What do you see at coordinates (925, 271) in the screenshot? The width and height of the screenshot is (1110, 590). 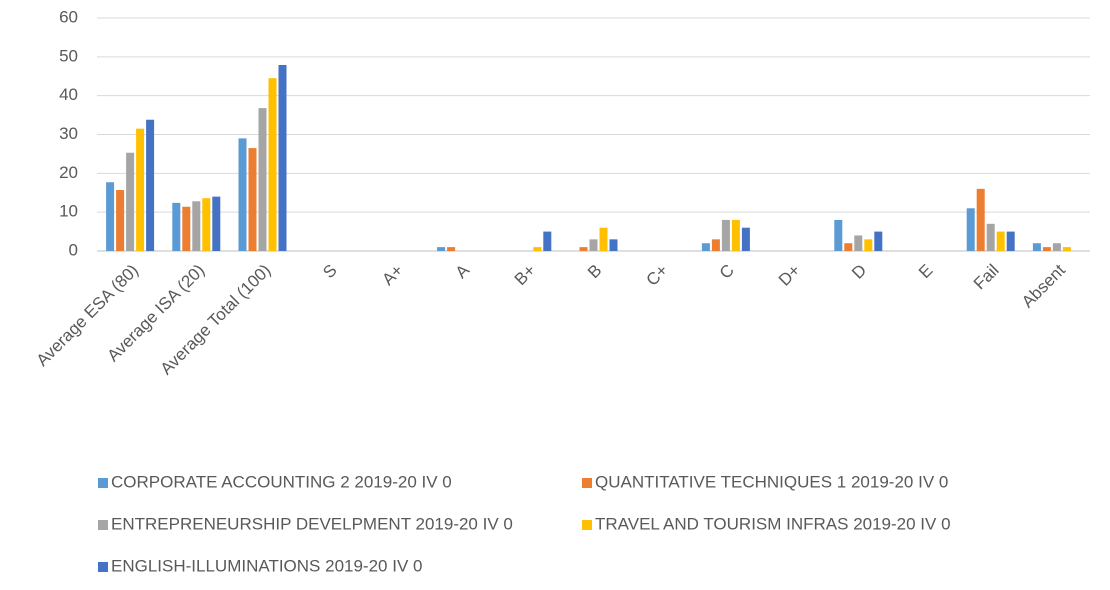 I see `x-tick-label: E` at bounding box center [925, 271].